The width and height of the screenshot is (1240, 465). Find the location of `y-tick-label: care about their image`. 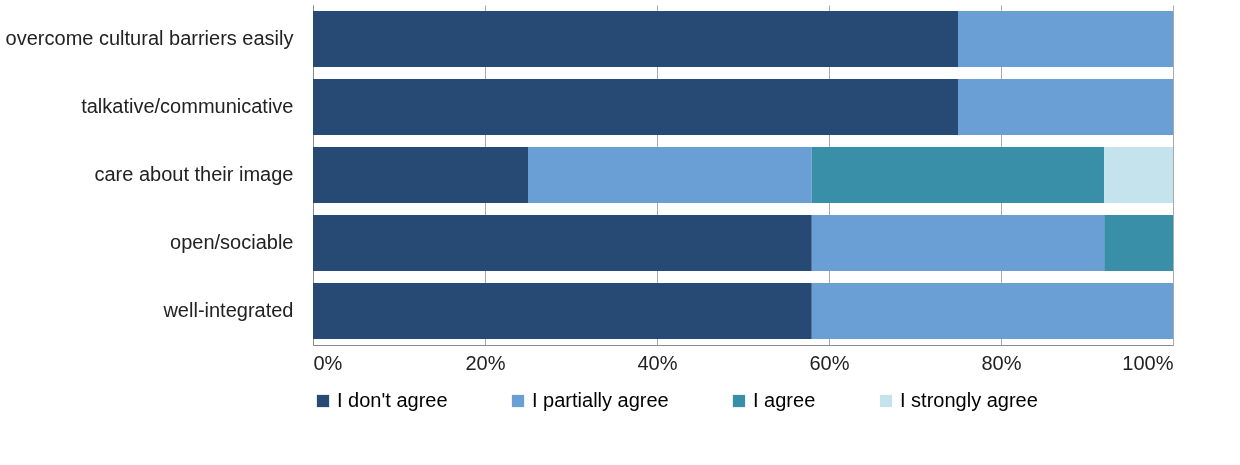

y-tick-label: care about their image is located at coordinates (194, 174).